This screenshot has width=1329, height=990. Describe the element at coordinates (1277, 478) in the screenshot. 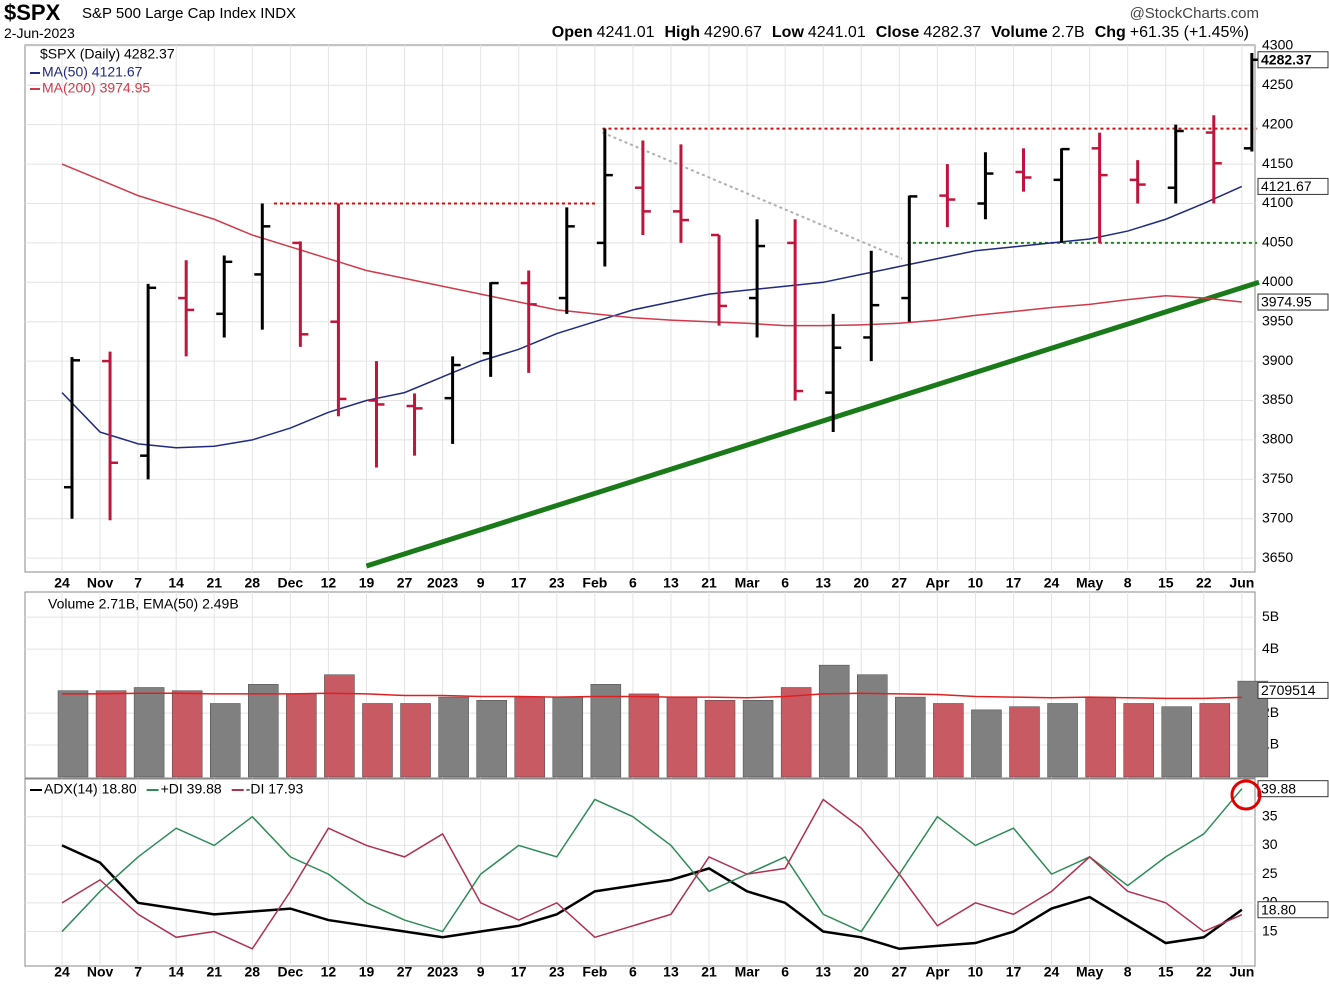

I see `y-tick-label: 3750` at that location.